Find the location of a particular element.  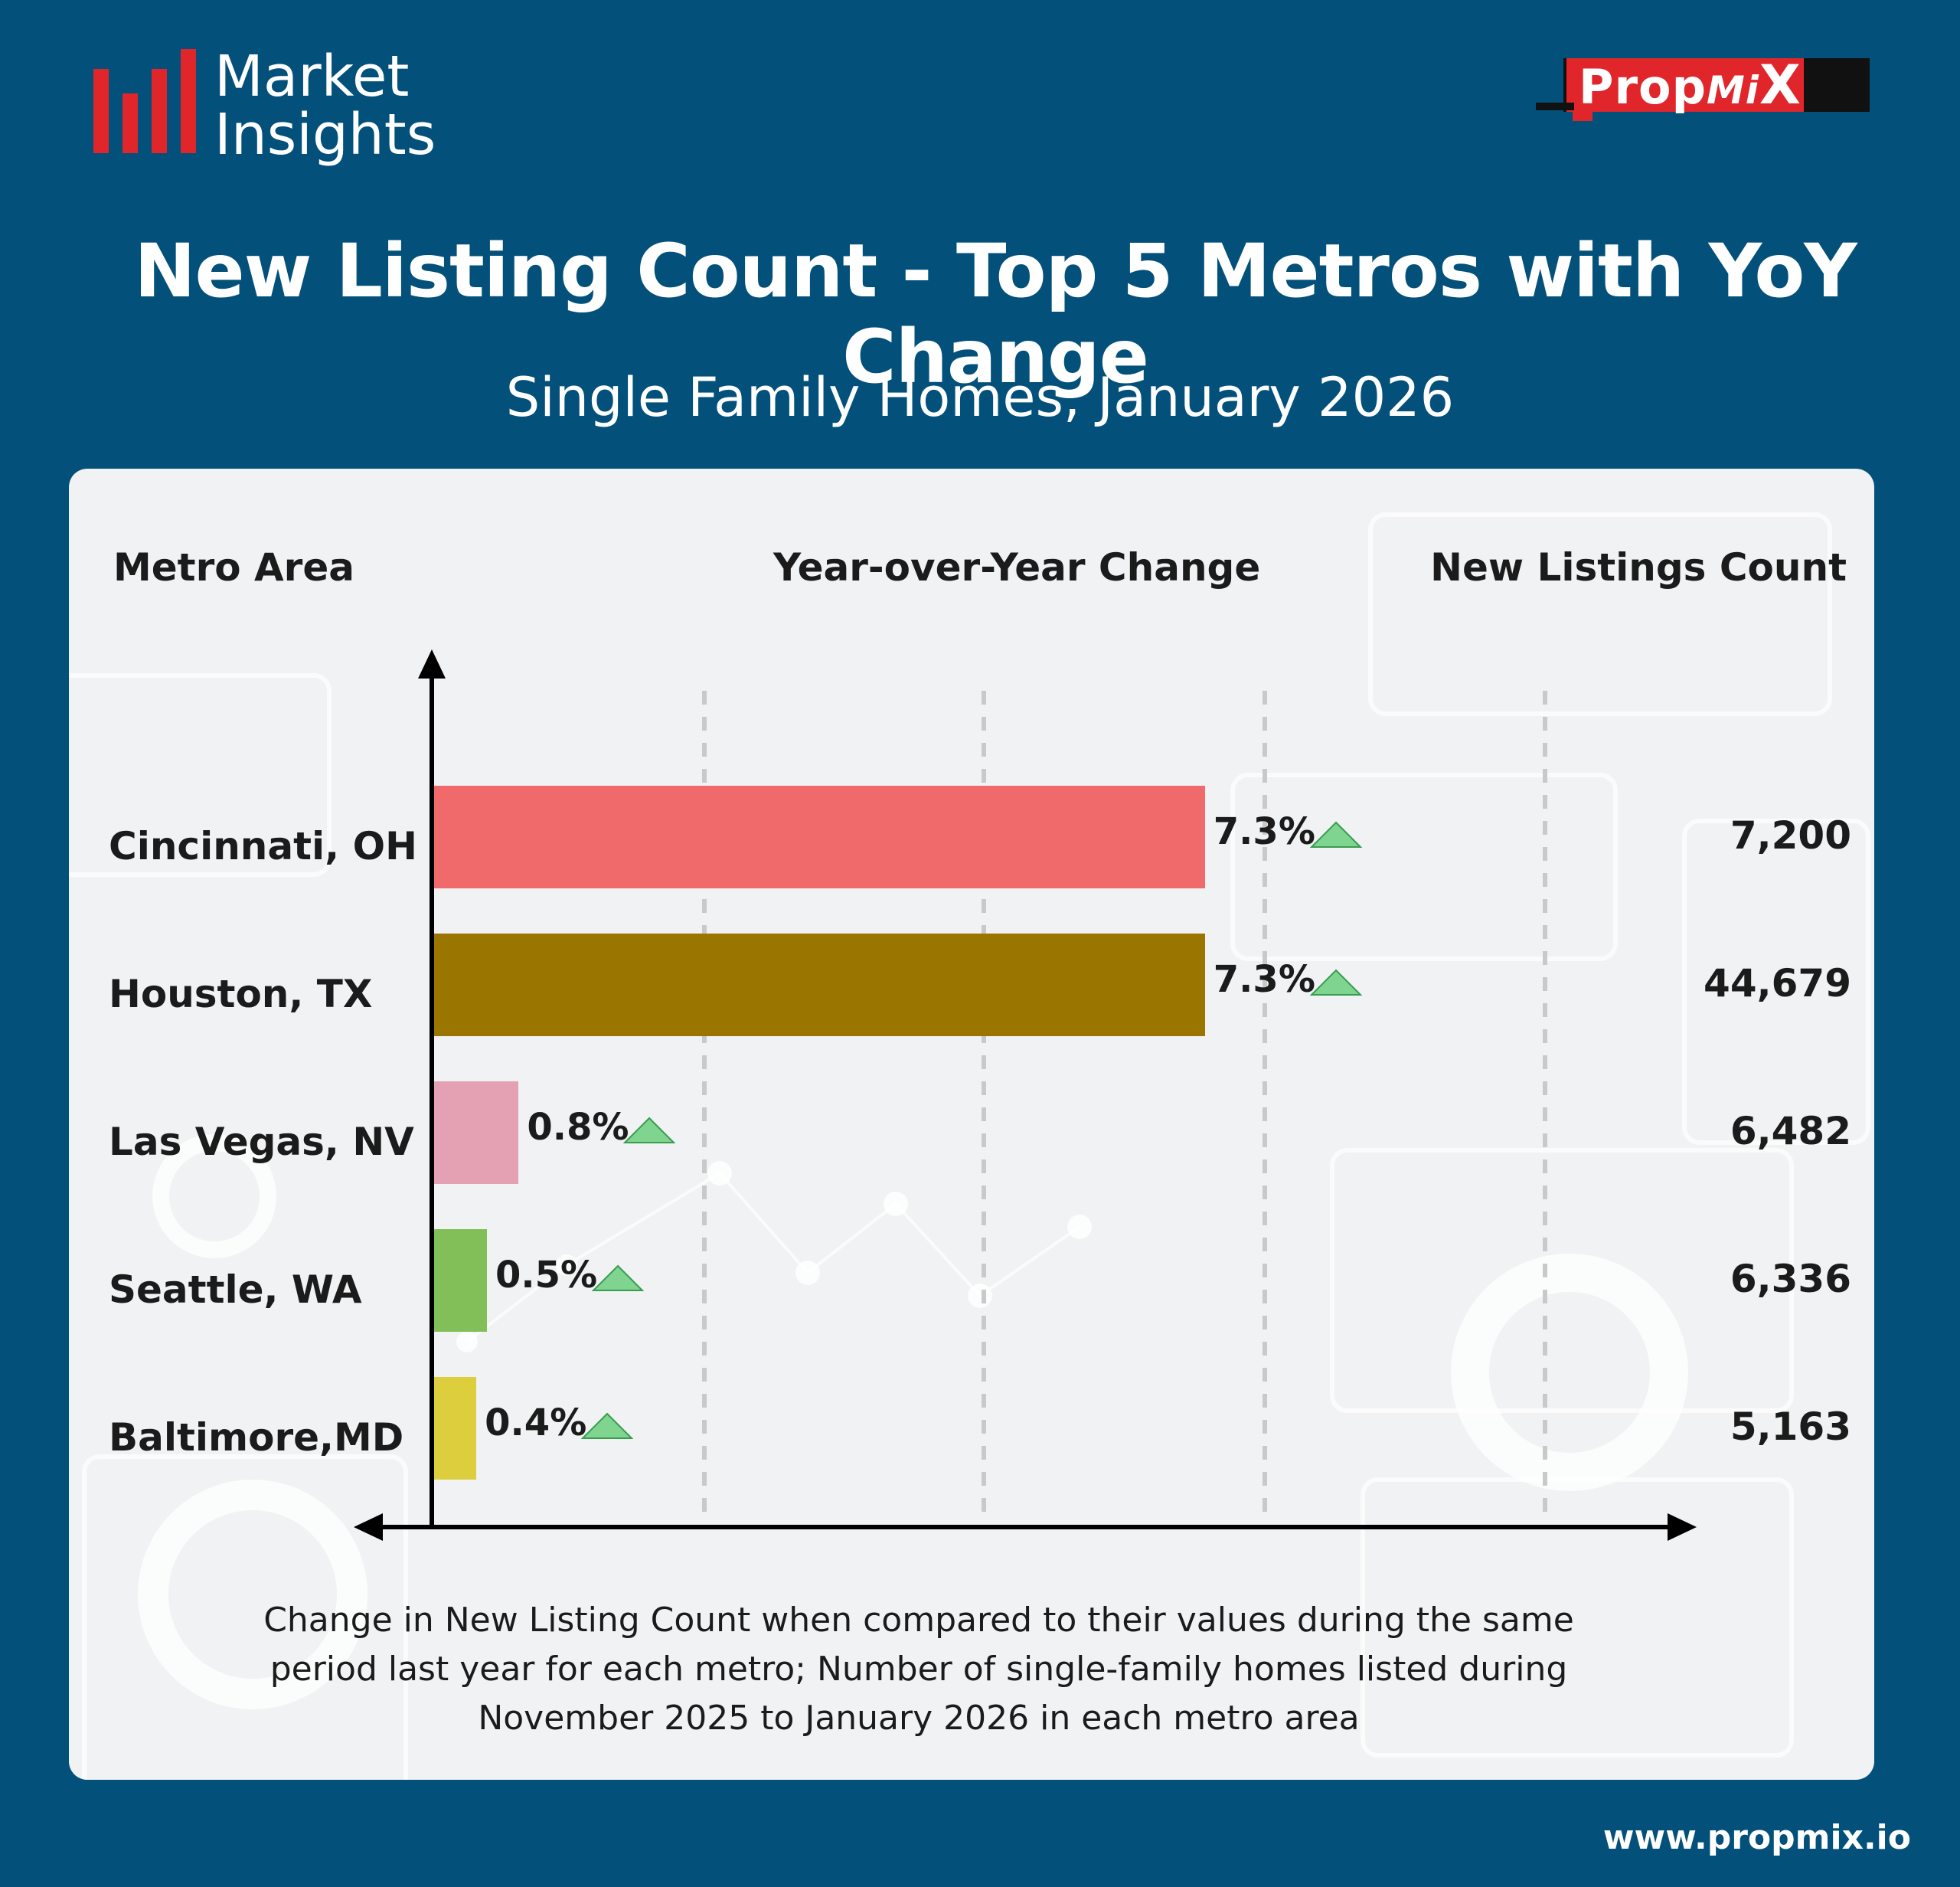

propmix-logo-prop: Prop is located at coordinates (1643, 87).